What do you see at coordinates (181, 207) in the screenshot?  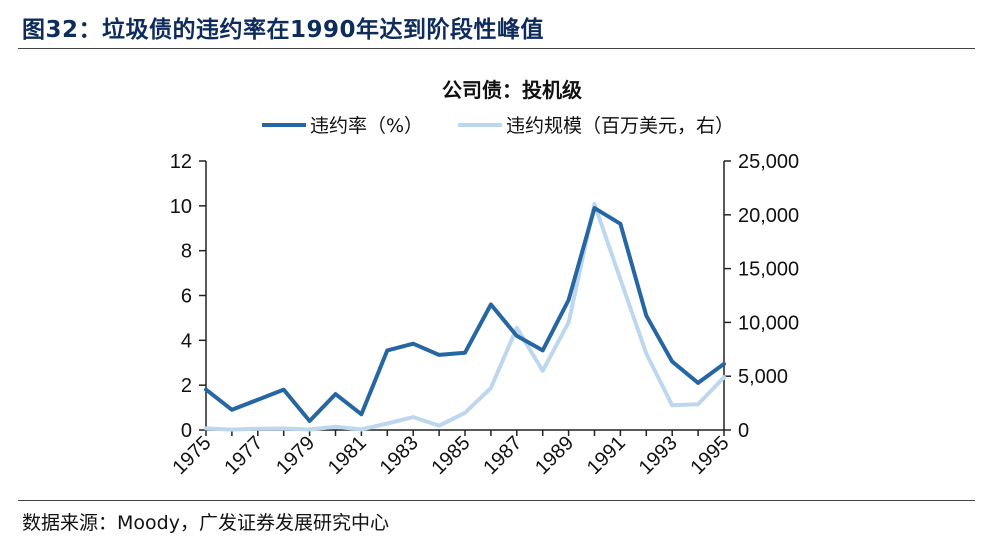 I see `left-axis-tick-label: 10` at bounding box center [181, 207].